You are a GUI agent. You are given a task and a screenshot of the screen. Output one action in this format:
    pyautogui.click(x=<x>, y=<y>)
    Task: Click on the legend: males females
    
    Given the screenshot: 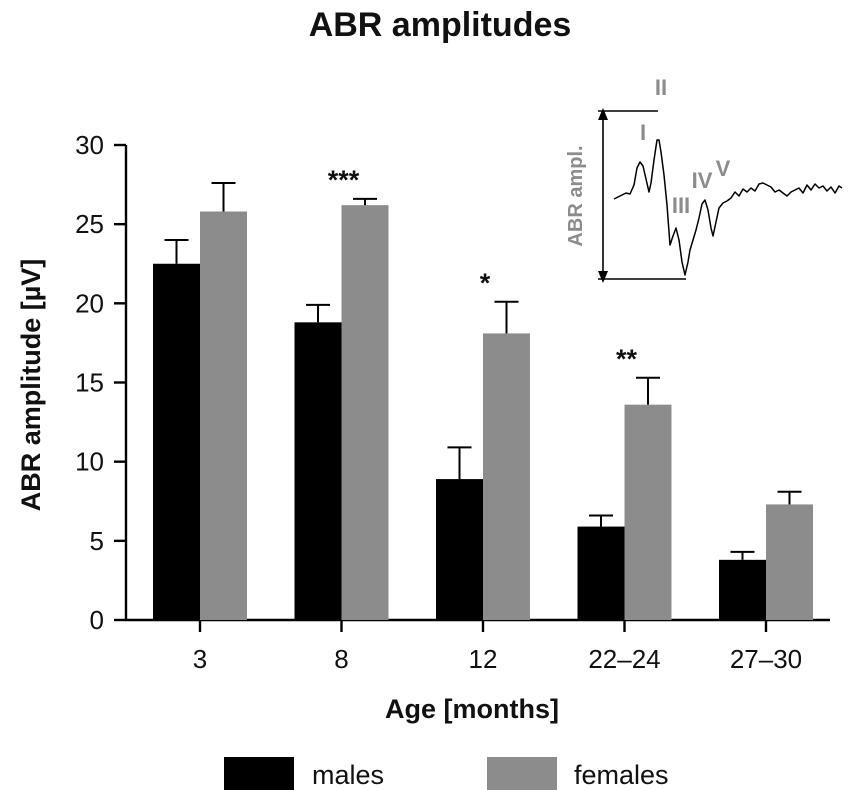 What is the action you would take?
    pyautogui.click(x=446, y=773)
    